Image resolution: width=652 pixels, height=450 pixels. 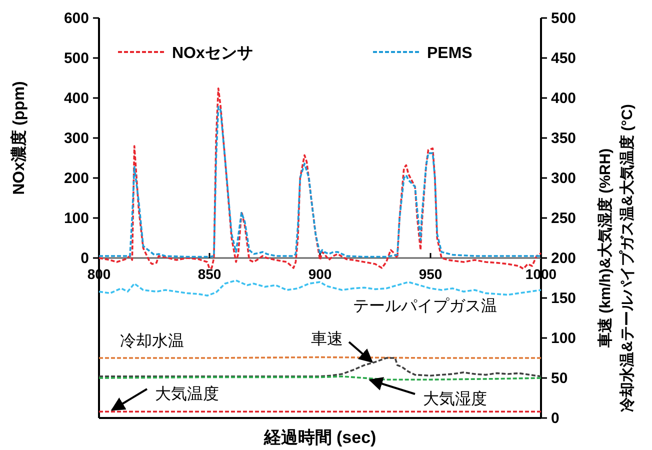 I want to click on y-tick-label: 600, so click(x=76, y=18).